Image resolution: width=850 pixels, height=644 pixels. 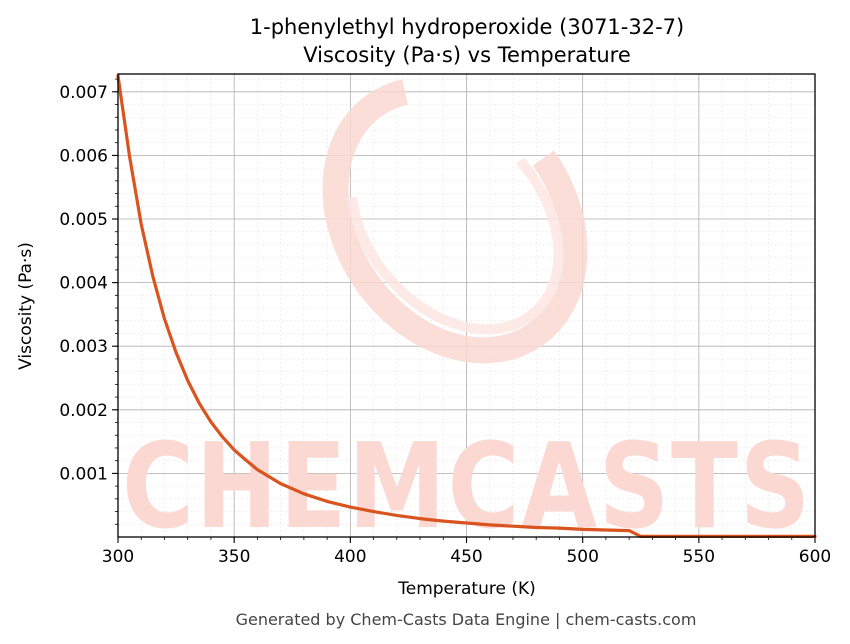 What do you see at coordinates (582, 557) in the screenshot?
I see `x-tick-label: 500` at bounding box center [582, 557].